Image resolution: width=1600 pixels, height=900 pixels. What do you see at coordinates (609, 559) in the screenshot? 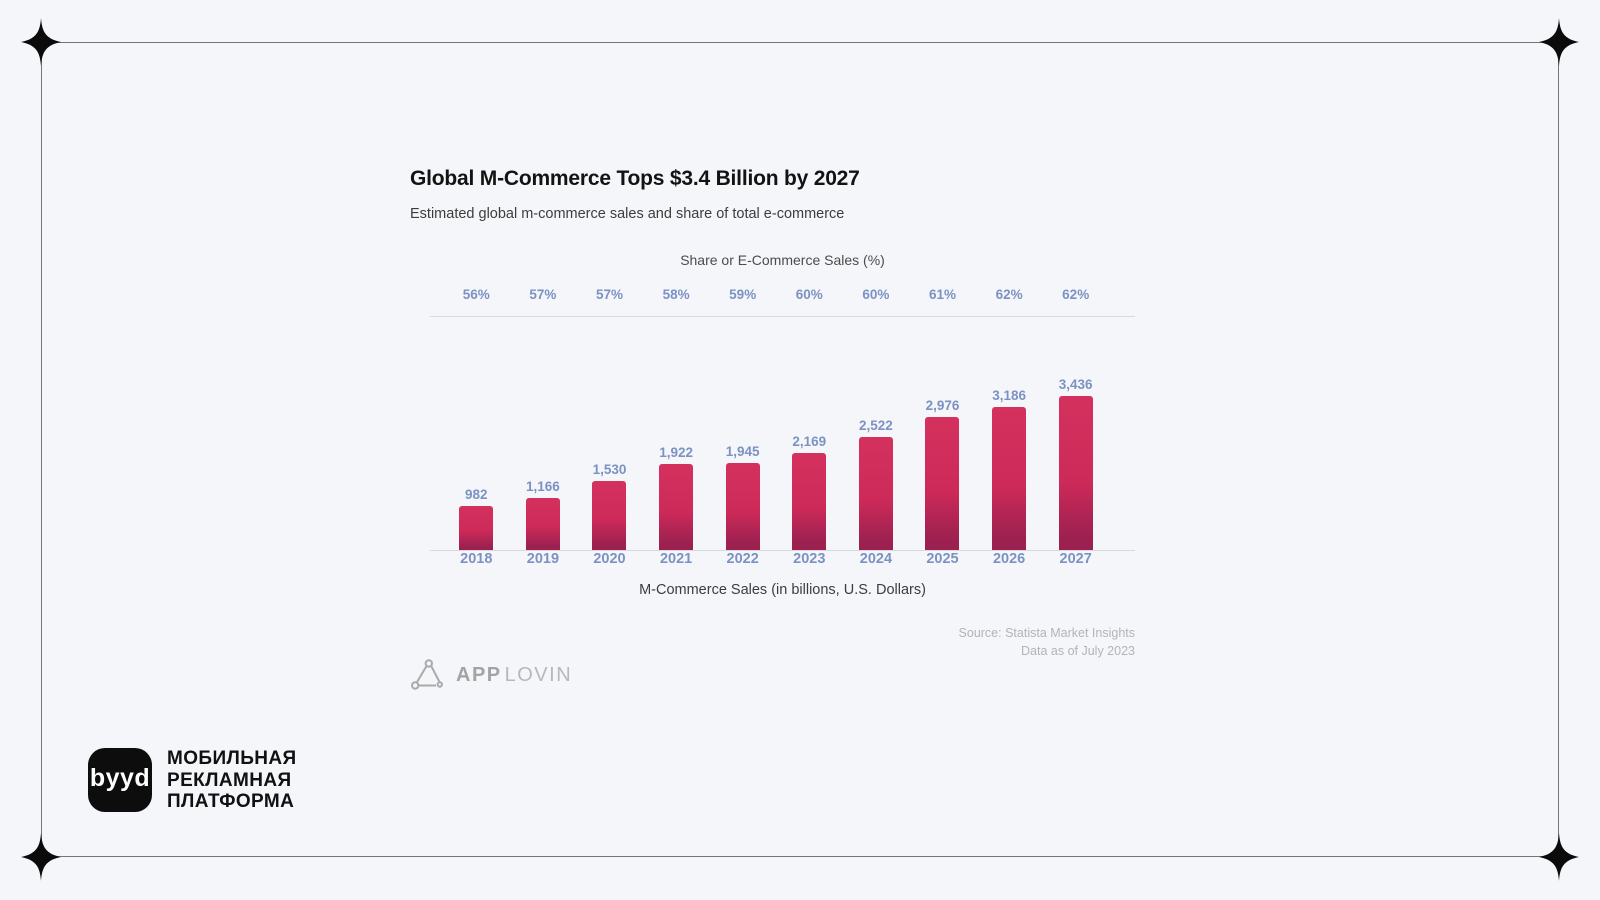
I see `year-label: 2020` at bounding box center [609, 559].